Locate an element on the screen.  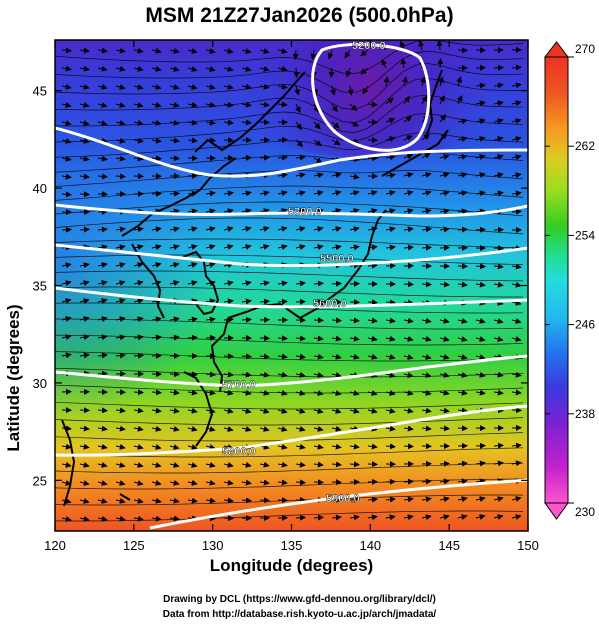
colorbar-tick-label: 270 is located at coordinates (585, 49).